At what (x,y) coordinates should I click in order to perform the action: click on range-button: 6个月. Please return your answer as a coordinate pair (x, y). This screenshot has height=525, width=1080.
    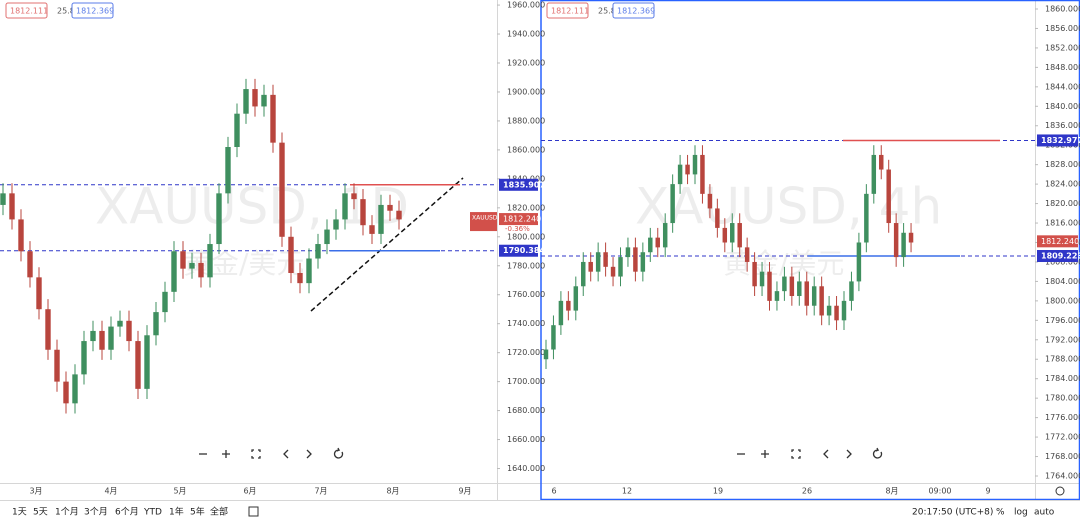
    Looking at the image, I should click on (127, 512).